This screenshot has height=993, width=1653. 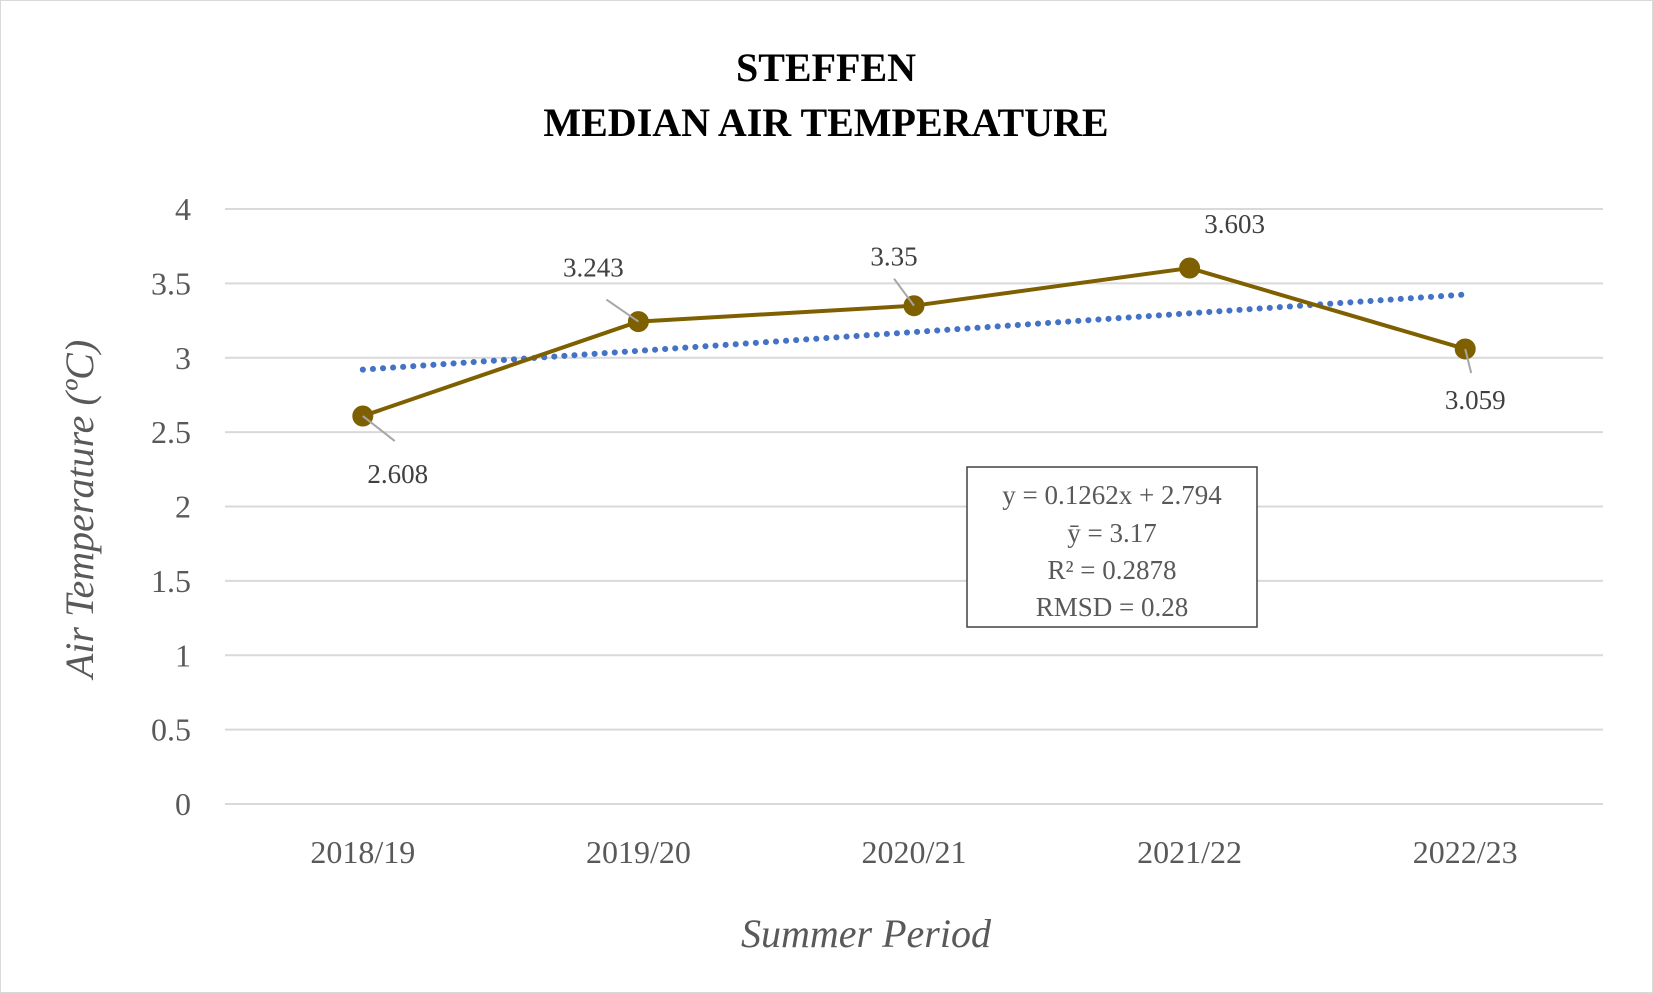 I want to click on stats-rmsd: RMSD = 0.28, so click(x=1112, y=607).